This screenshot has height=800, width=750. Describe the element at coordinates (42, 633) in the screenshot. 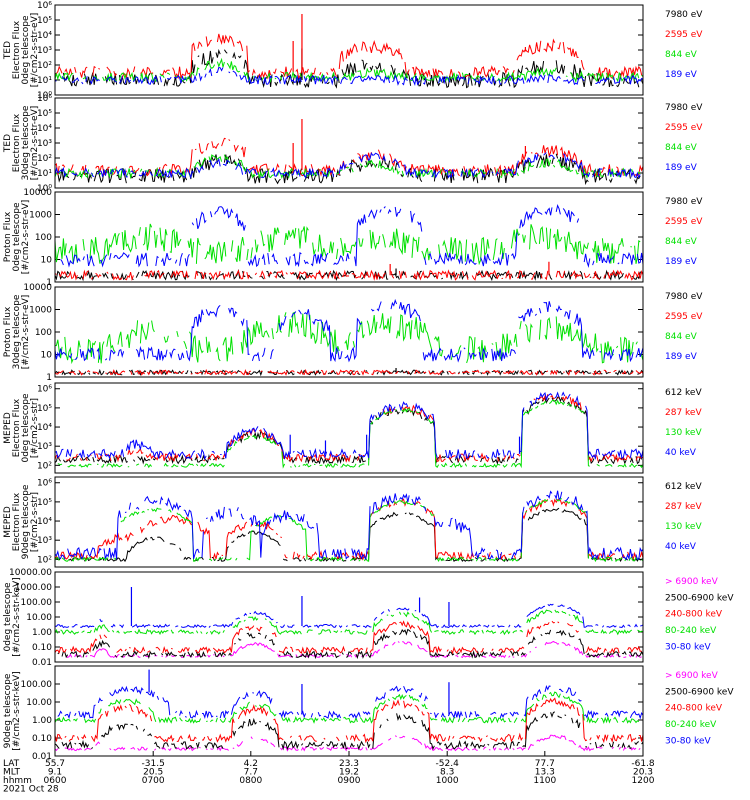

I see `y-tick-label: 1.00` at that location.